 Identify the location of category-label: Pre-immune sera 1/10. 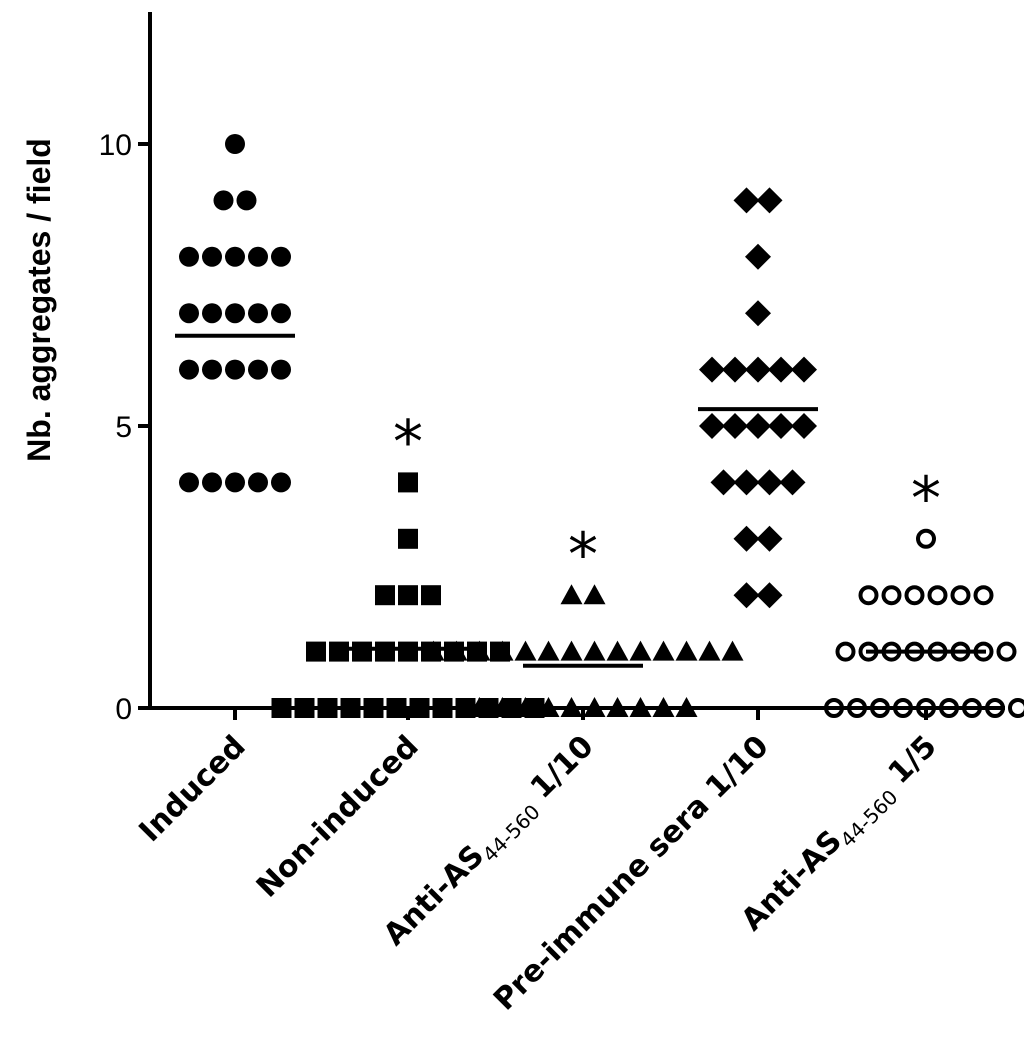
(631, 873).